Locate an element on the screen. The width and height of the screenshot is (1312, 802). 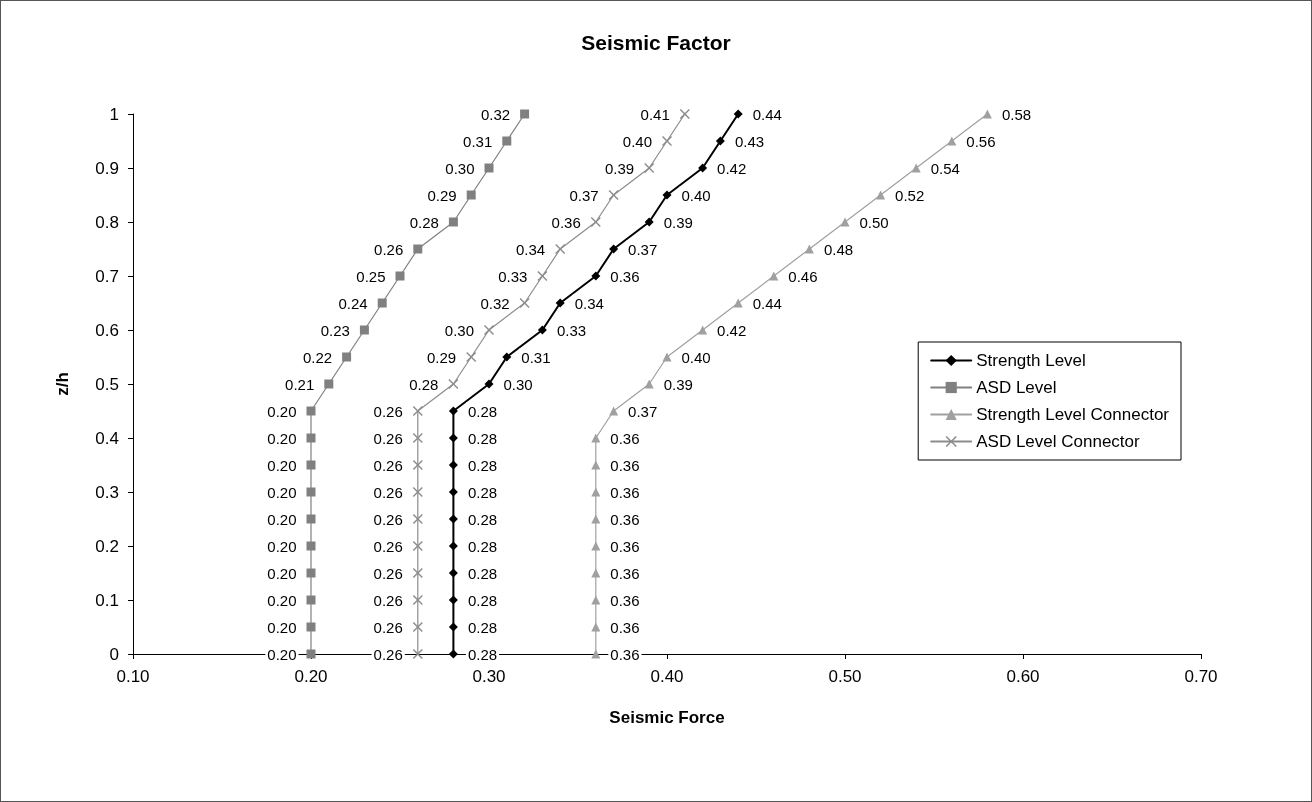
y-tick-label: 0.5 is located at coordinates (107, 384).